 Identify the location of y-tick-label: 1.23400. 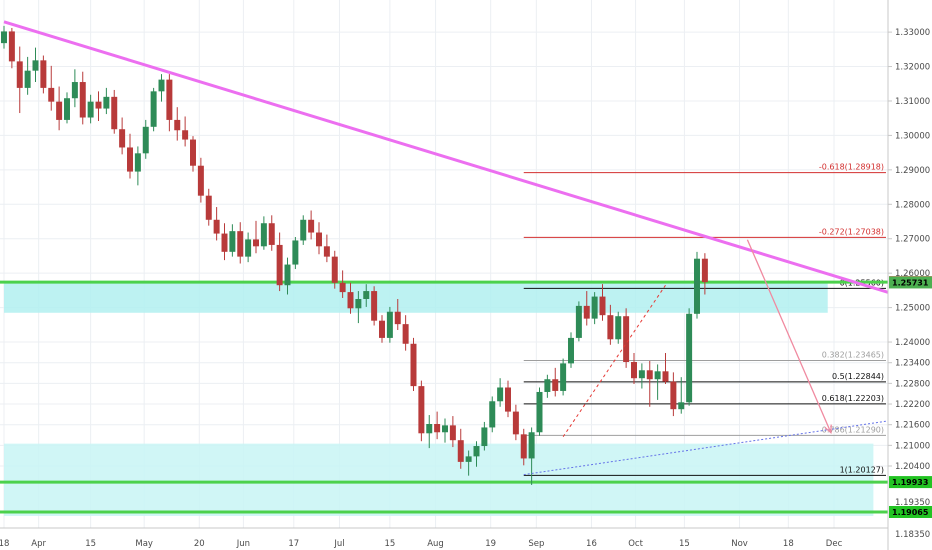
(912, 364).